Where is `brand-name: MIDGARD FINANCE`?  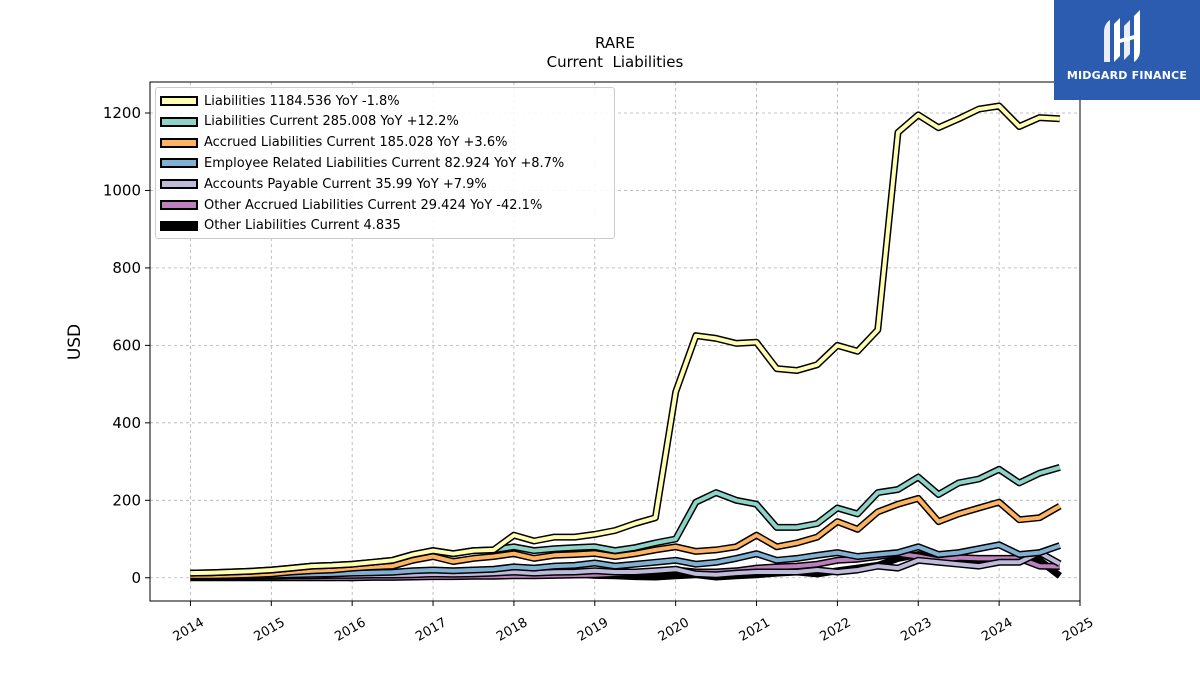 brand-name: MIDGARD FINANCE is located at coordinates (1127, 75).